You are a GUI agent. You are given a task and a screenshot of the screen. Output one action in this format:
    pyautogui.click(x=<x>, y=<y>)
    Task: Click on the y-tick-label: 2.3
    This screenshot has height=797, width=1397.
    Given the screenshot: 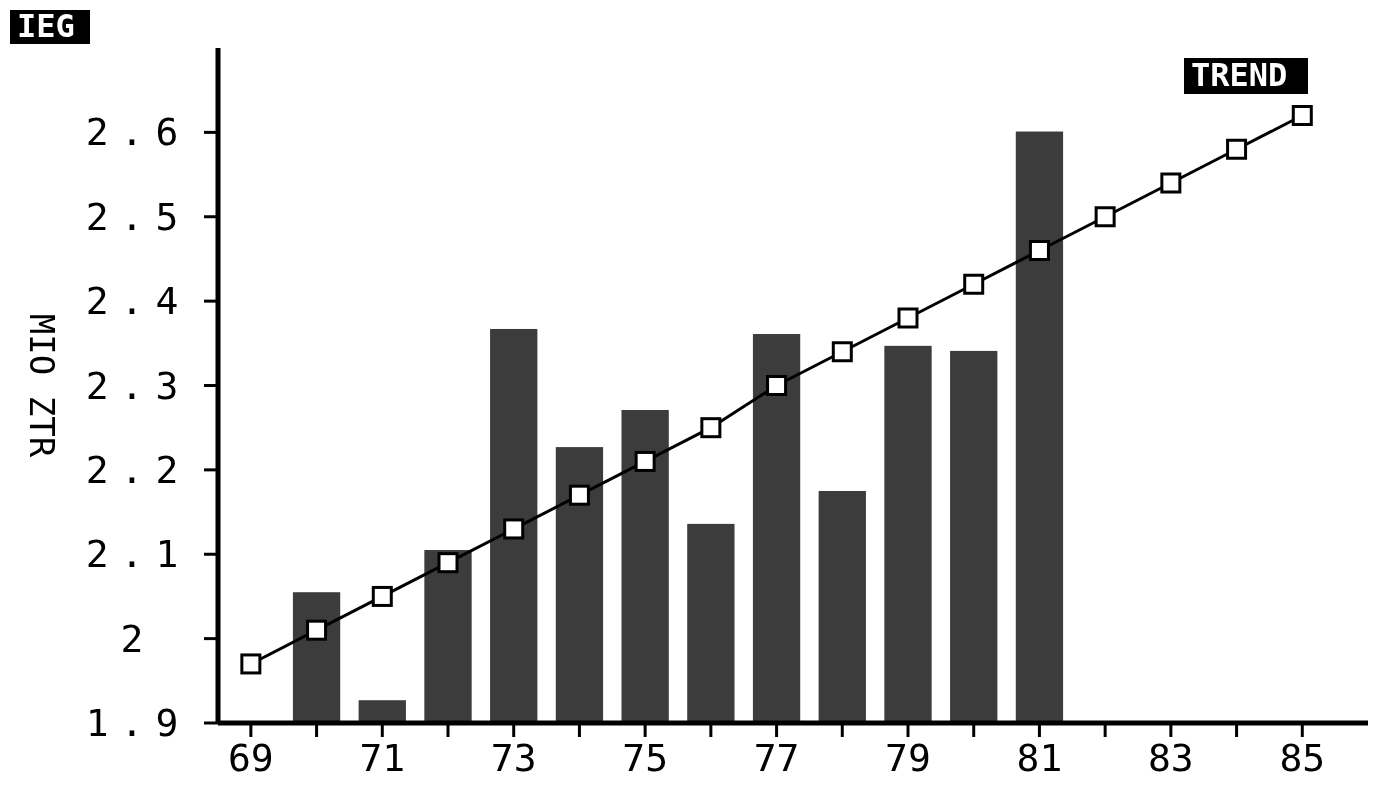 What is the action you would take?
    pyautogui.click(x=138, y=385)
    